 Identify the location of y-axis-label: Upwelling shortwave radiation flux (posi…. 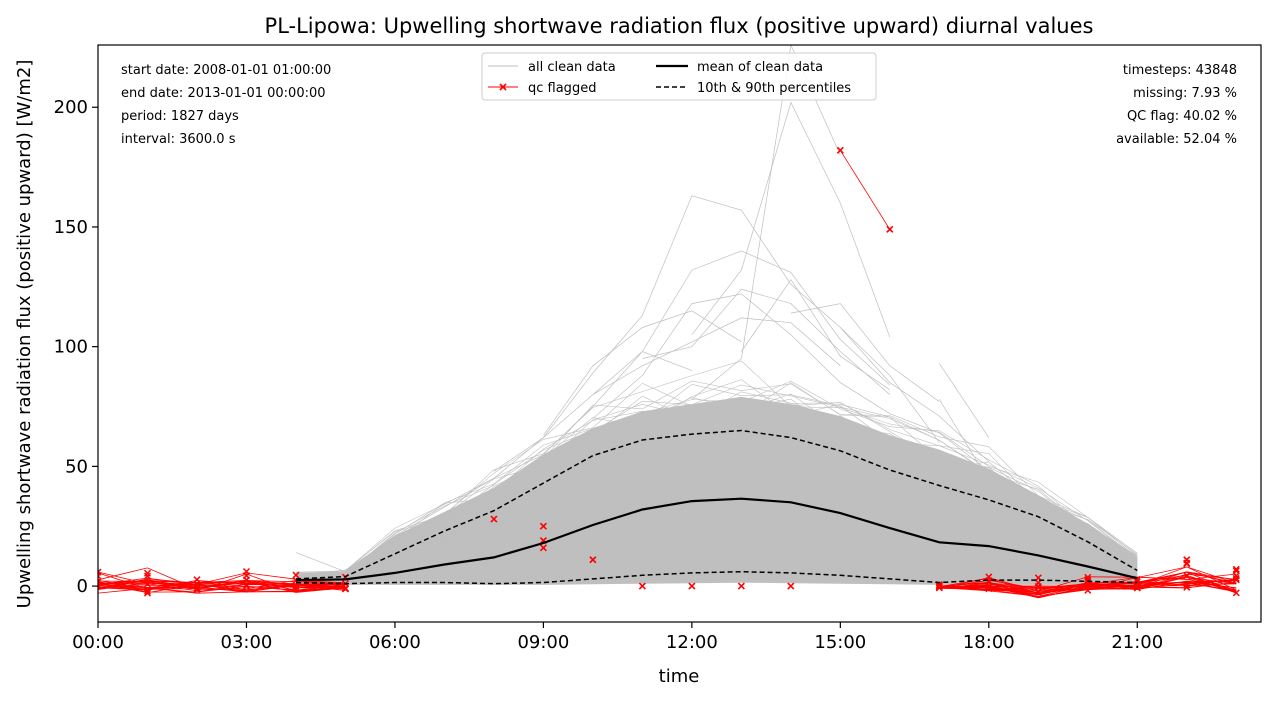
(24, 334).